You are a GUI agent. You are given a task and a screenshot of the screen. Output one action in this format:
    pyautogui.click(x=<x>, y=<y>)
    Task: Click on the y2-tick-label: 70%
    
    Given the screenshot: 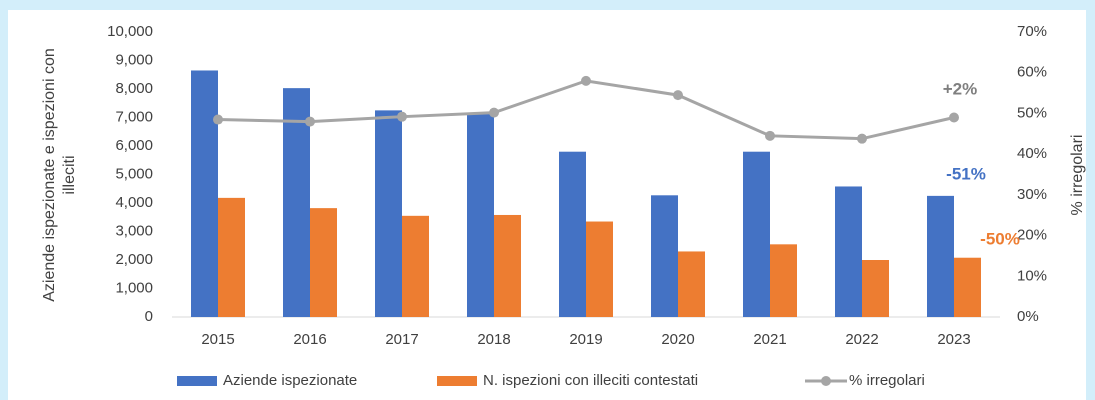 What is the action you would take?
    pyautogui.click(x=1032, y=31)
    